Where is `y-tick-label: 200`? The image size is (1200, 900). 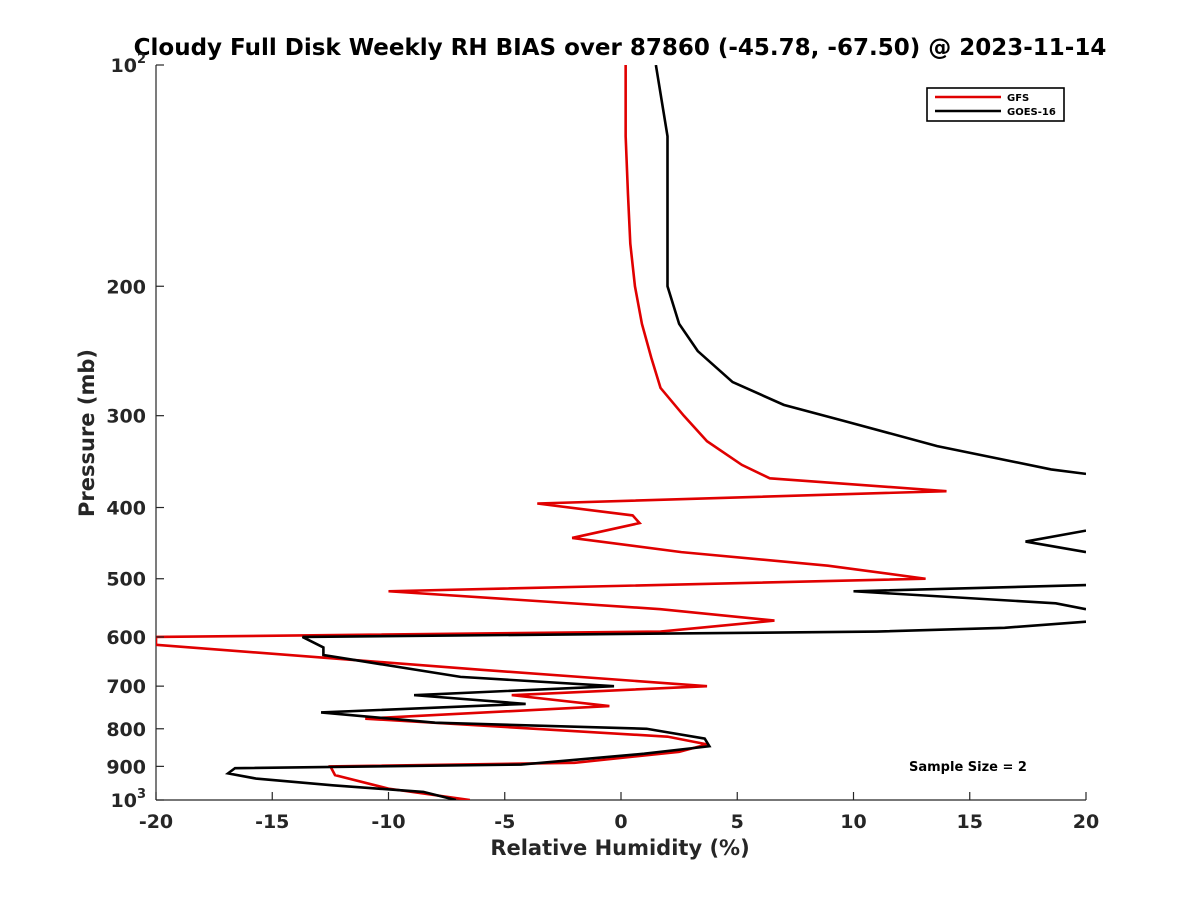 y-tick-label: 200 is located at coordinates (126, 287).